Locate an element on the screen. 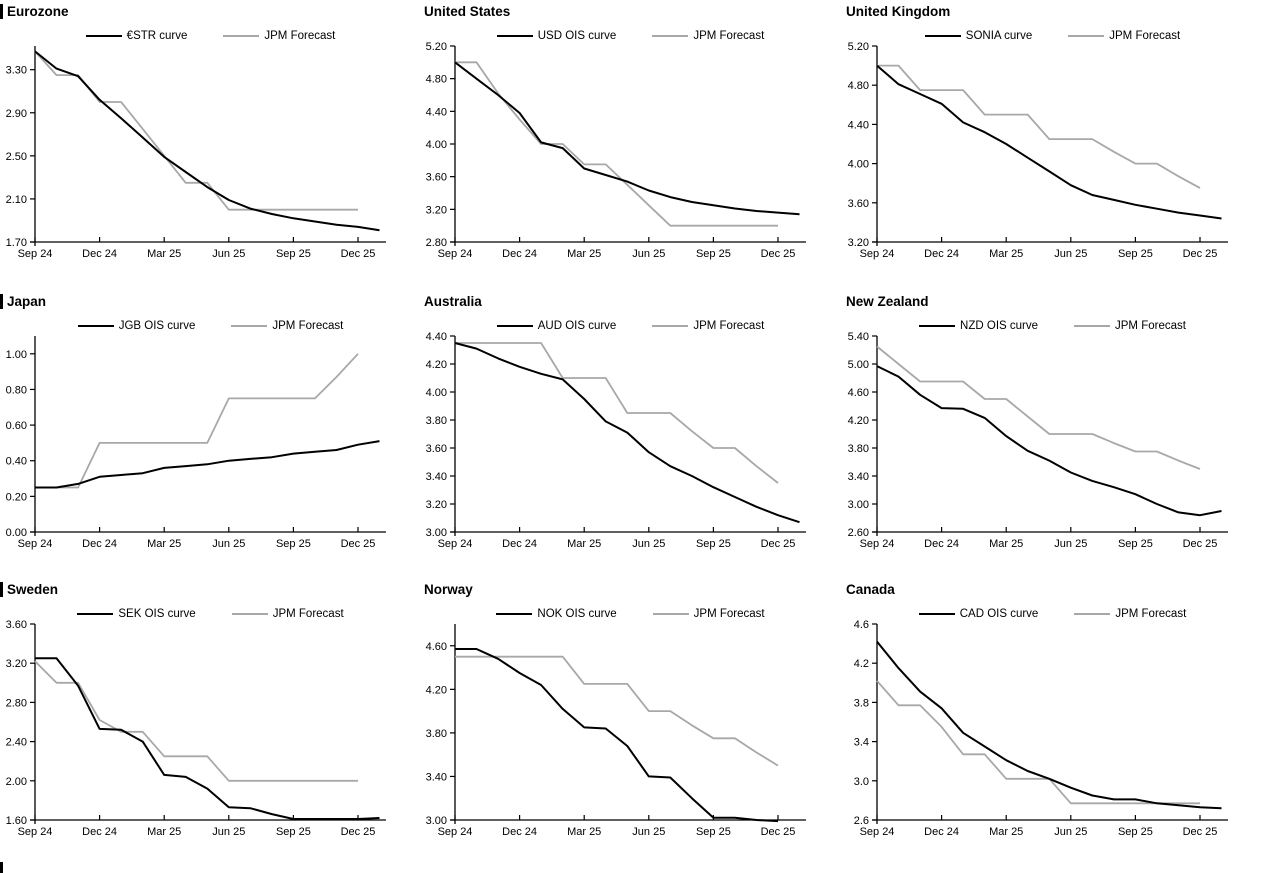 The width and height of the screenshot is (1264, 873). chart-title: United States is located at coordinates (467, 11).